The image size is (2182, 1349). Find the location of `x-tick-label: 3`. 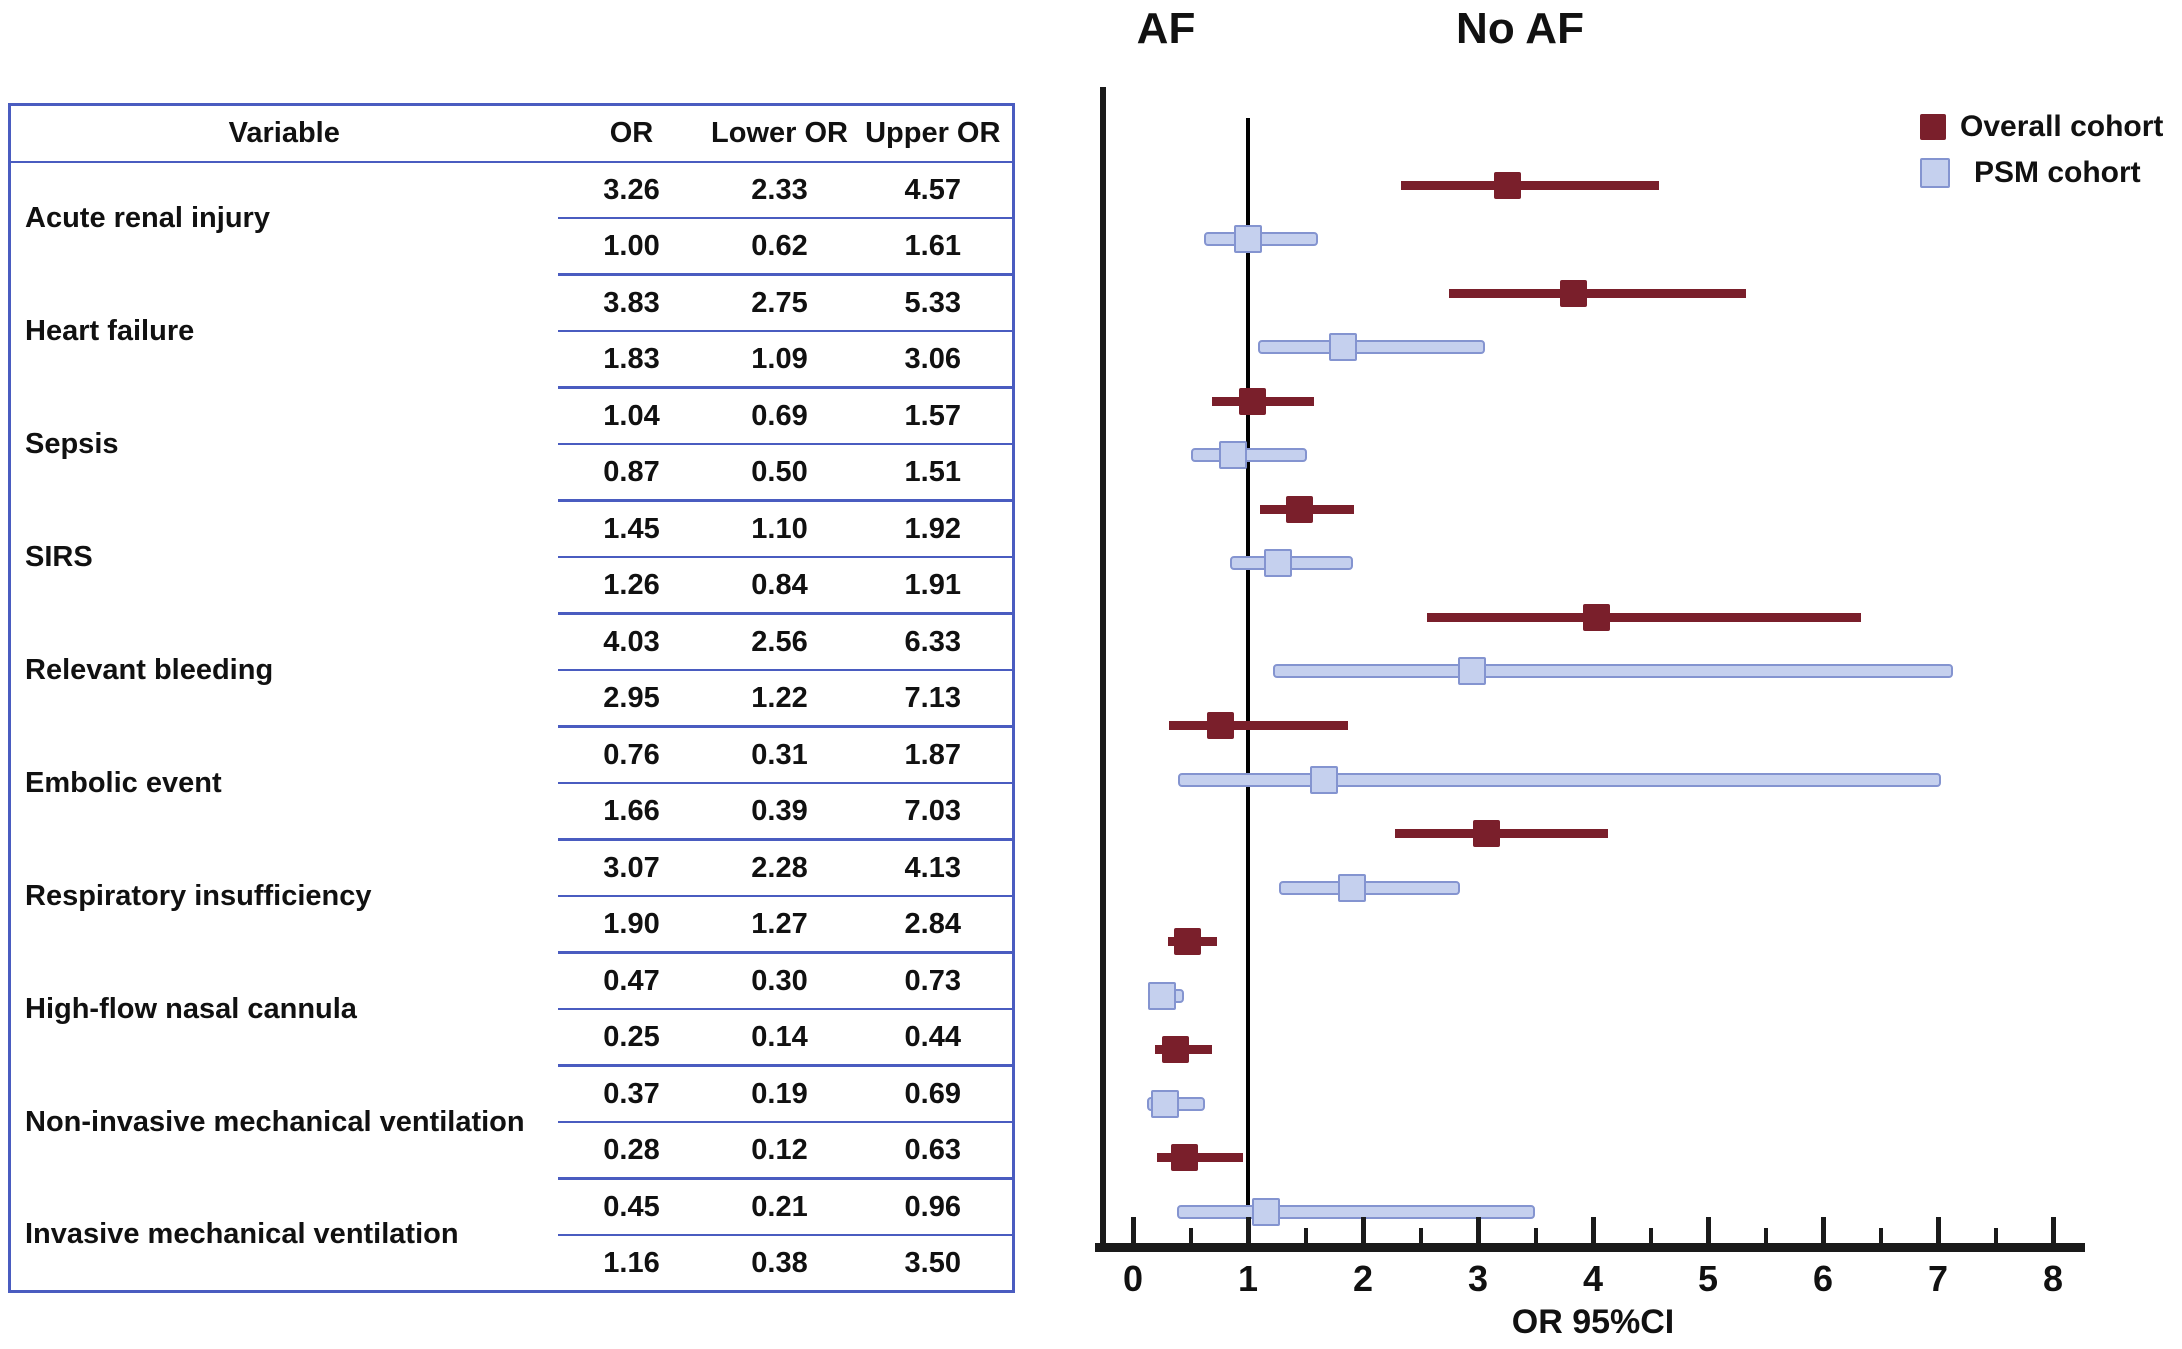

x-tick-label: 3 is located at coordinates (1478, 1278).